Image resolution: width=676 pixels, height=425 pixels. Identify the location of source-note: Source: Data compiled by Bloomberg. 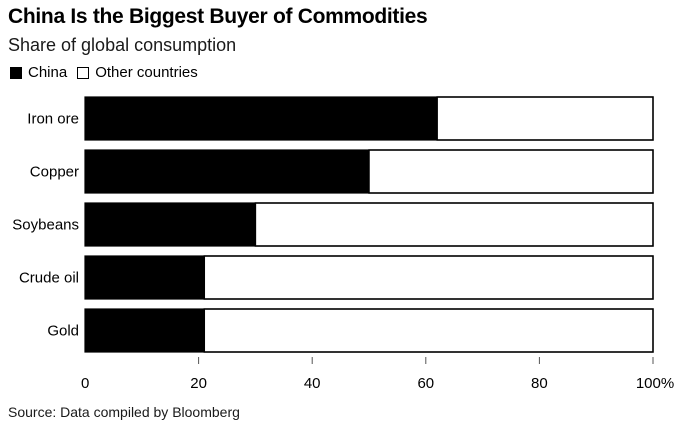
(124, 412).